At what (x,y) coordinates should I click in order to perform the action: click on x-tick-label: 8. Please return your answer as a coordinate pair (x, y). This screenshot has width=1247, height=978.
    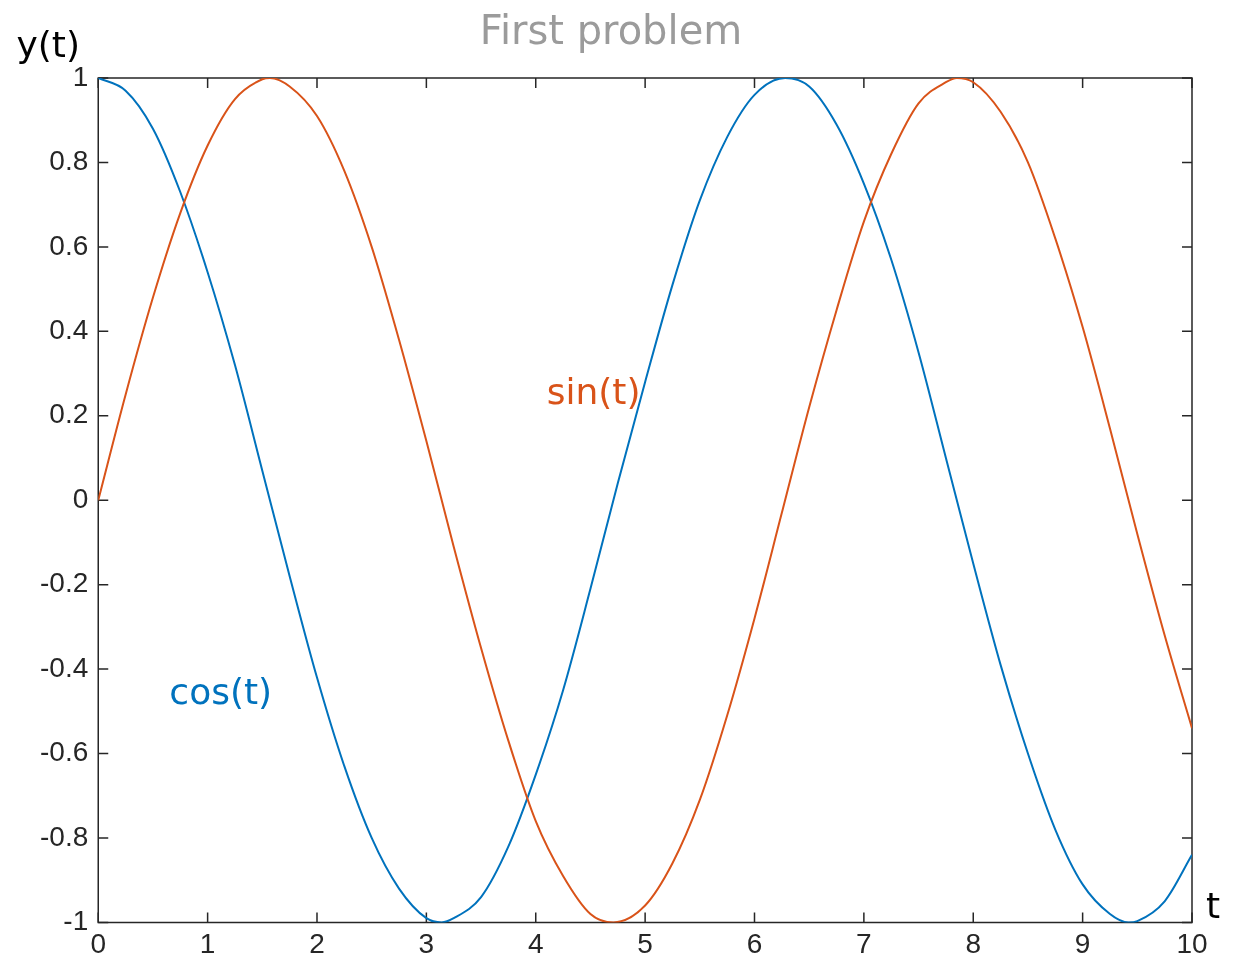
    Looking at the image, I should click on (973, 943).